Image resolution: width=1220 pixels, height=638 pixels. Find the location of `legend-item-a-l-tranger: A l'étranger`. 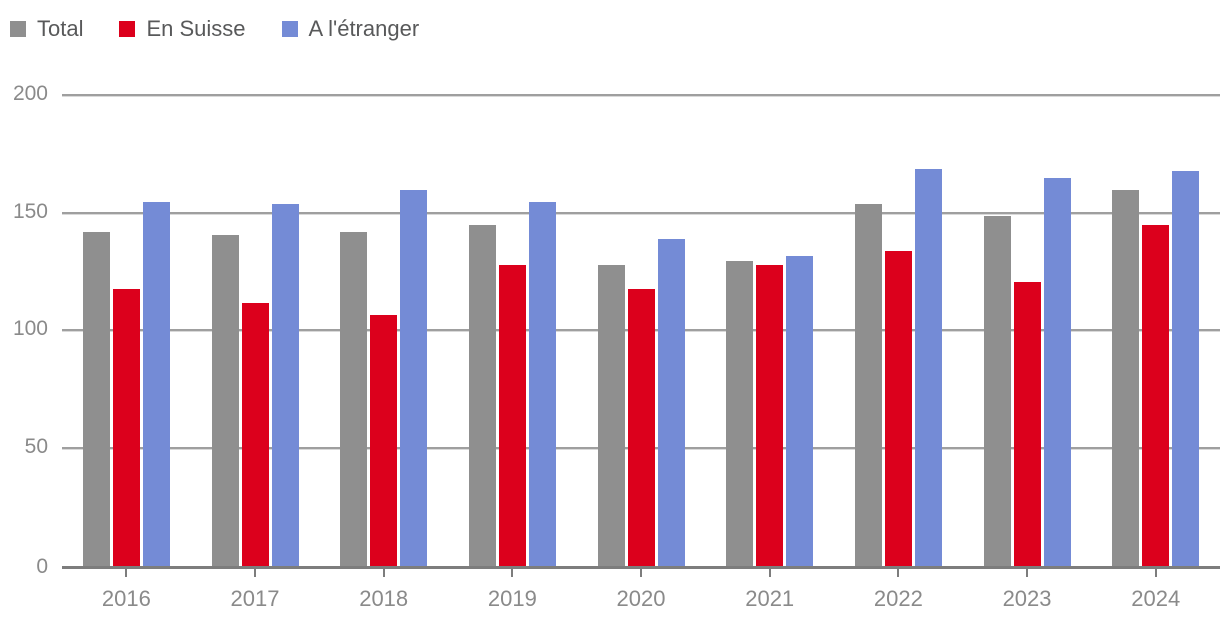

legend-item-a-l-tranger: A l'étranger is located at coordinates (350, 29).